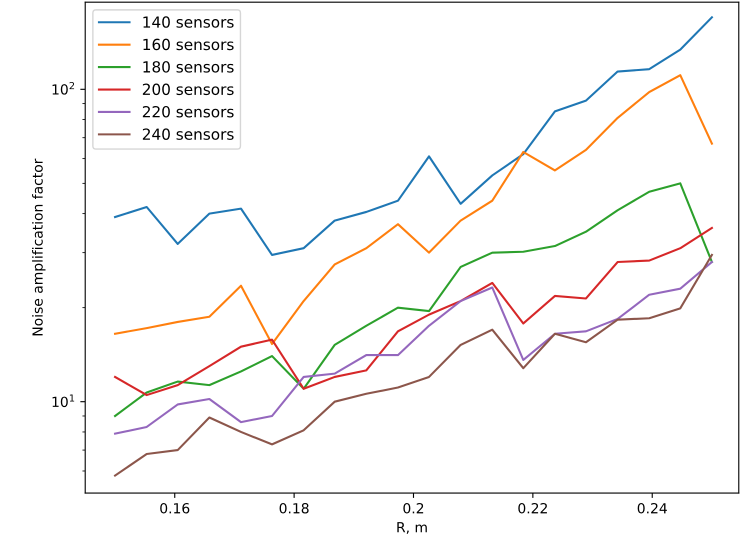  I want to click on legend-label: 180 sensors, so click(188, 67).